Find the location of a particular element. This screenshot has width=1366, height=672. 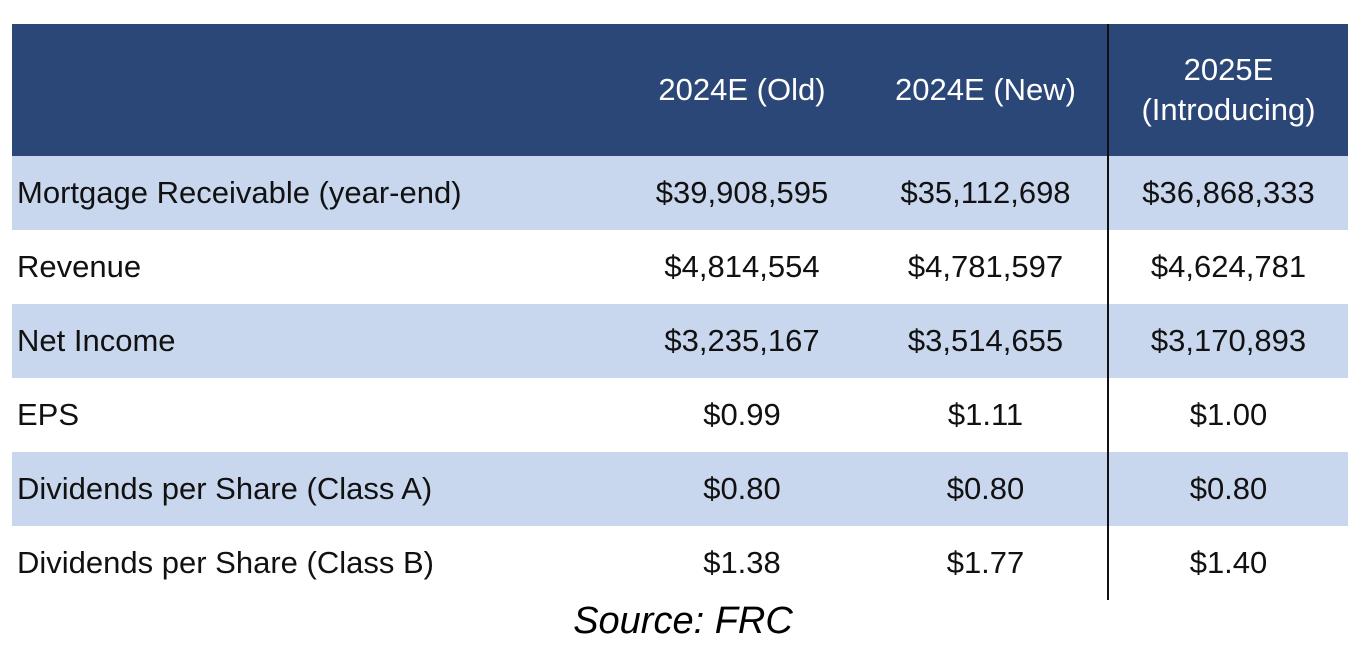

cell-2024e-old: $0.80 is located at coordinates (742, 489).